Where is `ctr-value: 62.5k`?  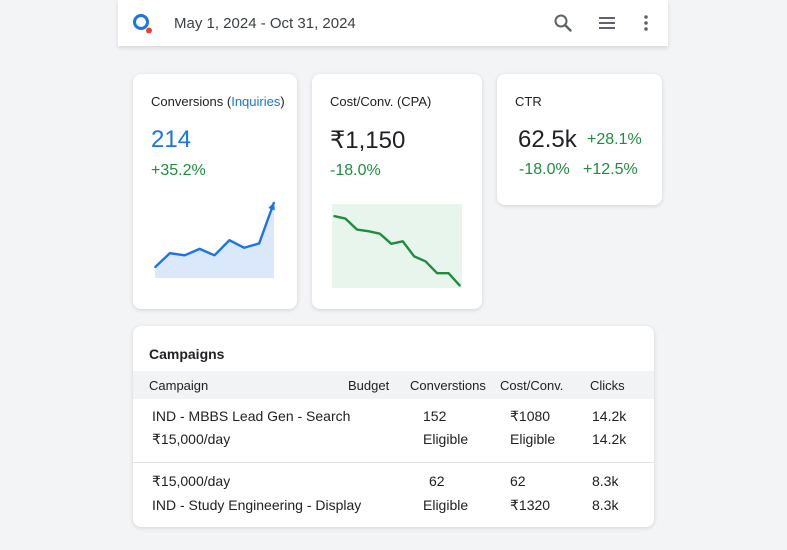 ctr-value: 62.5k is located at coordinates (547, 139).